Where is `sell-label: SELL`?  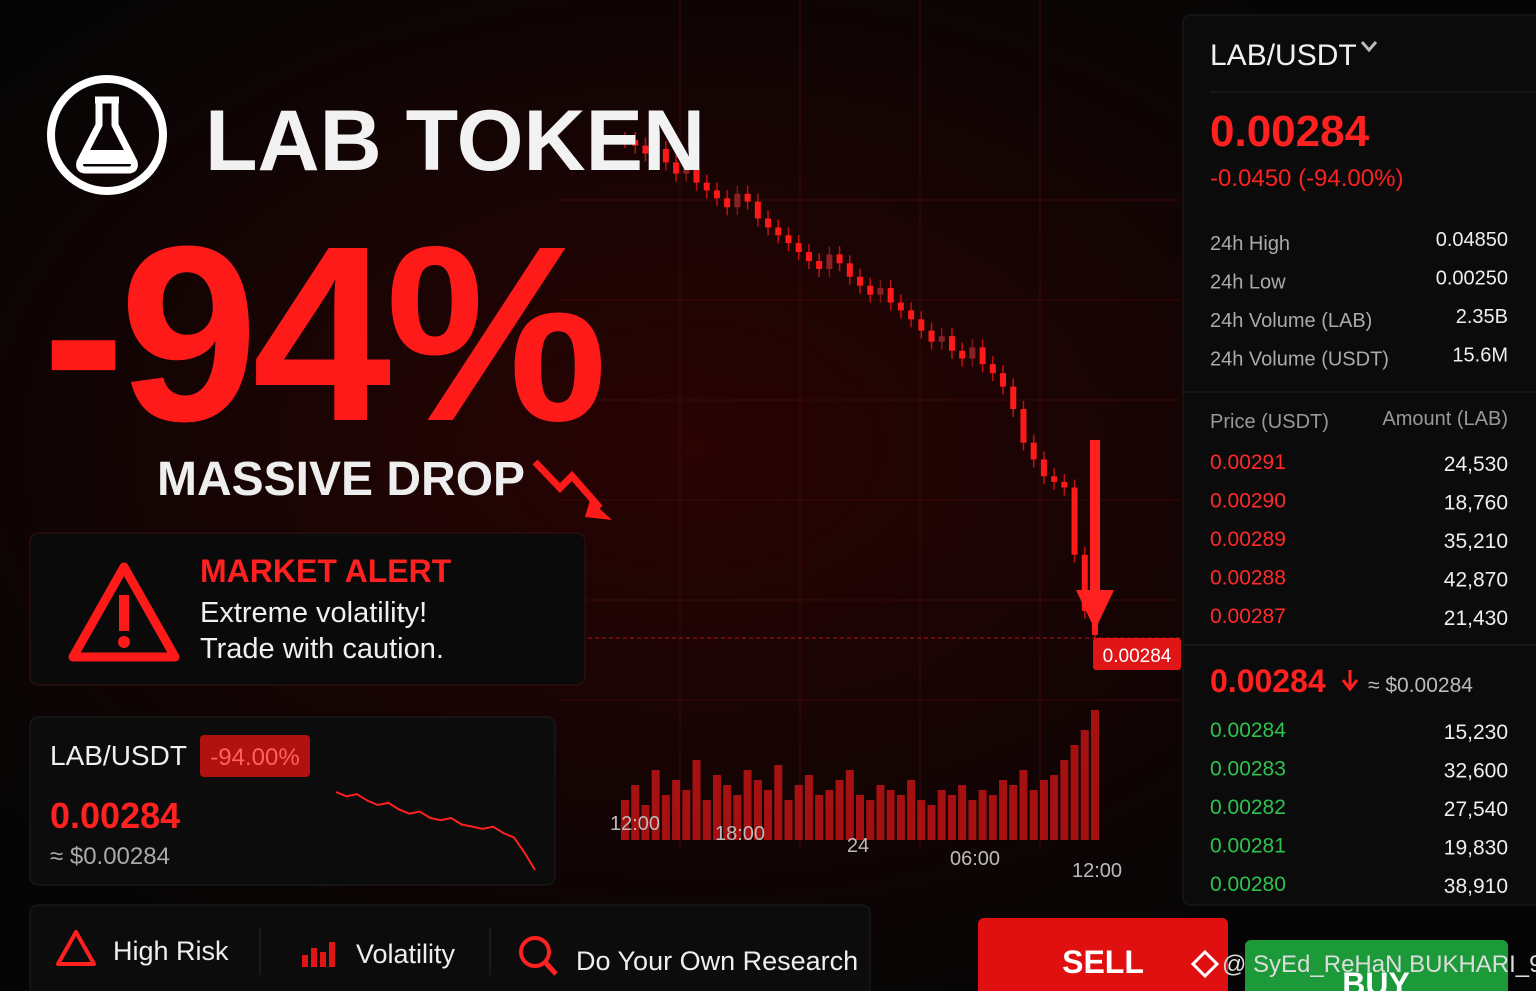
sell-label: SELL is located at coordinates (1103, 962).